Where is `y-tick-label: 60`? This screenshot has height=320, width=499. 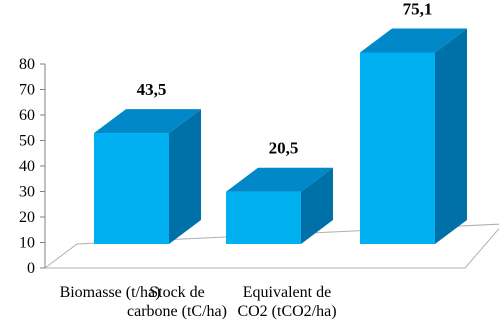 y-tick-label: 60 is located at coordinates (27, 115).